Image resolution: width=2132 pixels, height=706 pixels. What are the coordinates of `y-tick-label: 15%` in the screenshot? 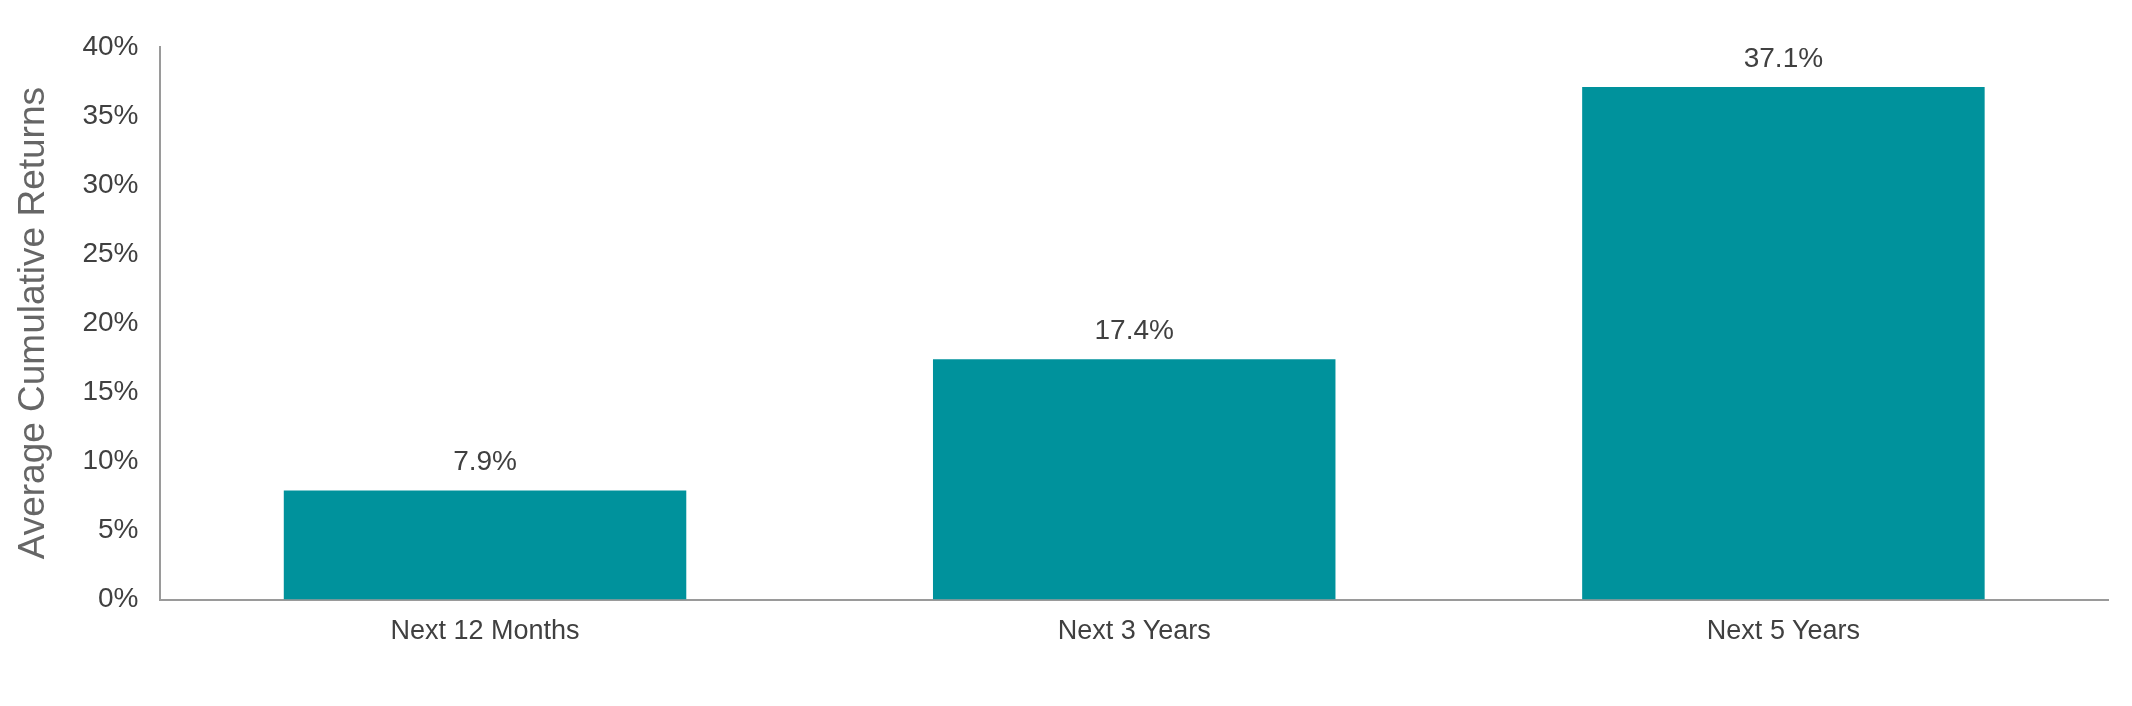 It's located at (110, 391).